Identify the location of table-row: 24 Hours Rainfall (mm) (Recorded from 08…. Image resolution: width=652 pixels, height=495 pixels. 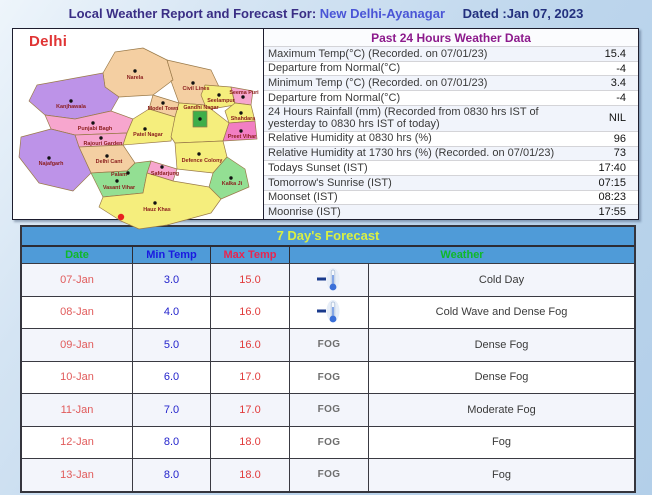
(451, 118).